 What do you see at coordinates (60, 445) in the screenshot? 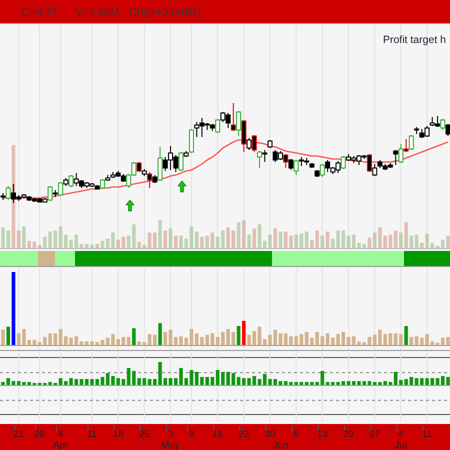
I see `text: Apr` at bounding box center [60, 445].